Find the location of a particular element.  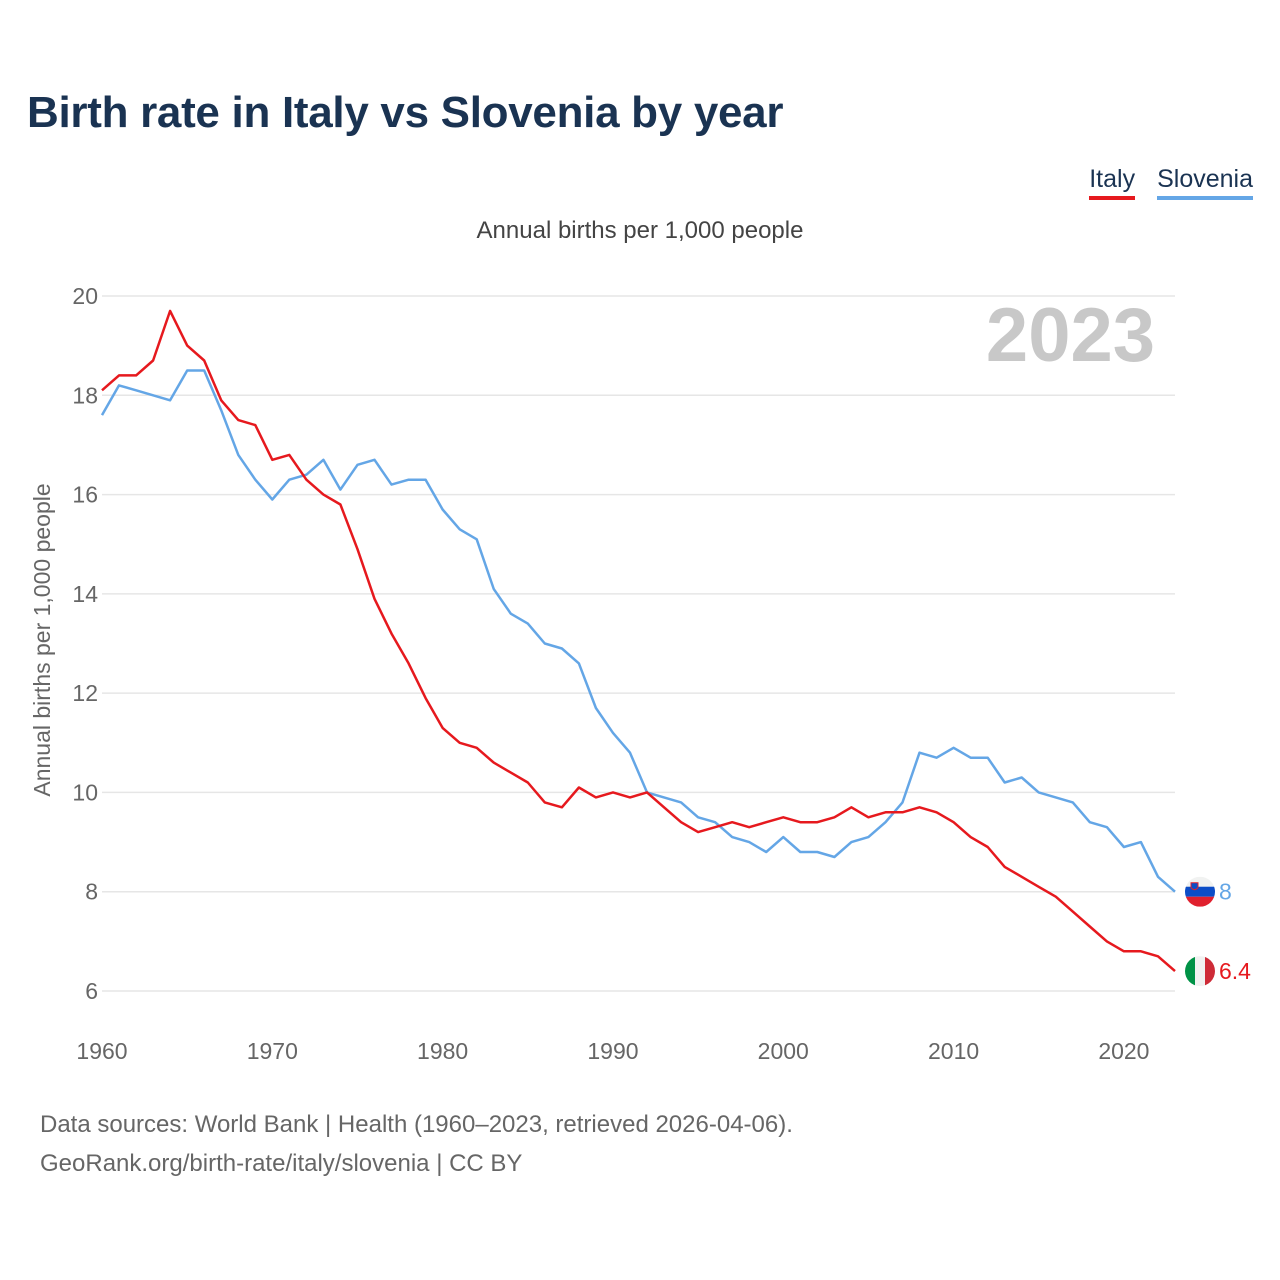

legend-item-slovenia: Slovenia is located at coordinates (1205, 182).